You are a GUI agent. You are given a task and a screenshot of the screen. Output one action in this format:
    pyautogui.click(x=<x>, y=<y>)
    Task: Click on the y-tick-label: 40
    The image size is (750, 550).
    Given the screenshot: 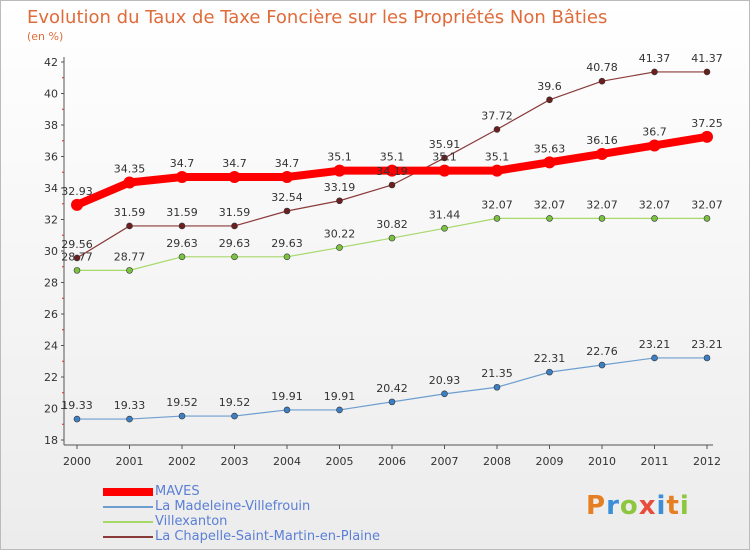 What is the action you would take?
    pyautogui.click(x=51, y=94)
    